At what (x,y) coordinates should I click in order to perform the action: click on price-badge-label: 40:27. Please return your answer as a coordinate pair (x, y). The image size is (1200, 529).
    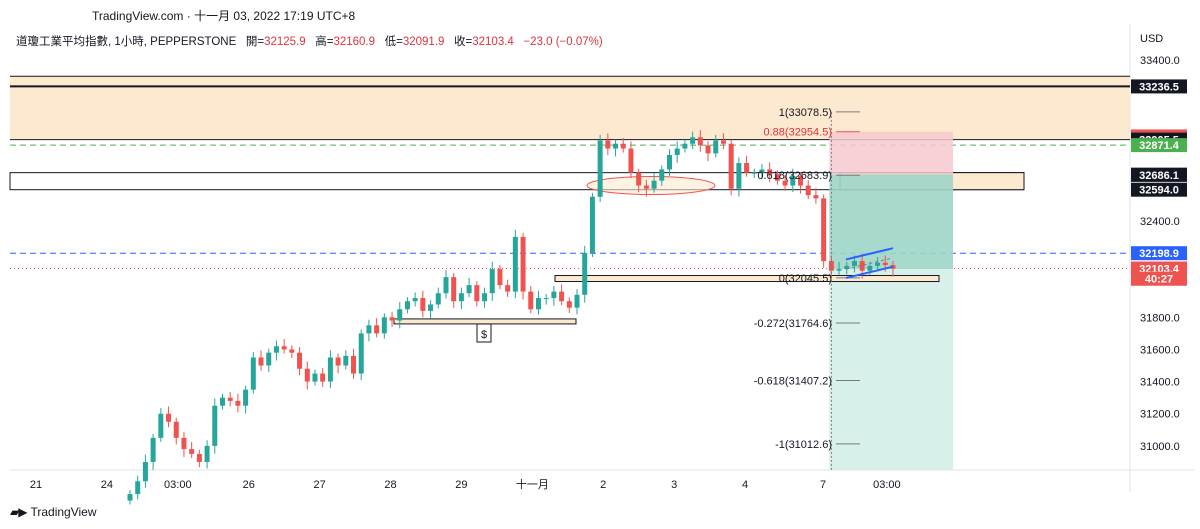
    Looking at the image, I should click on (1159, 280).